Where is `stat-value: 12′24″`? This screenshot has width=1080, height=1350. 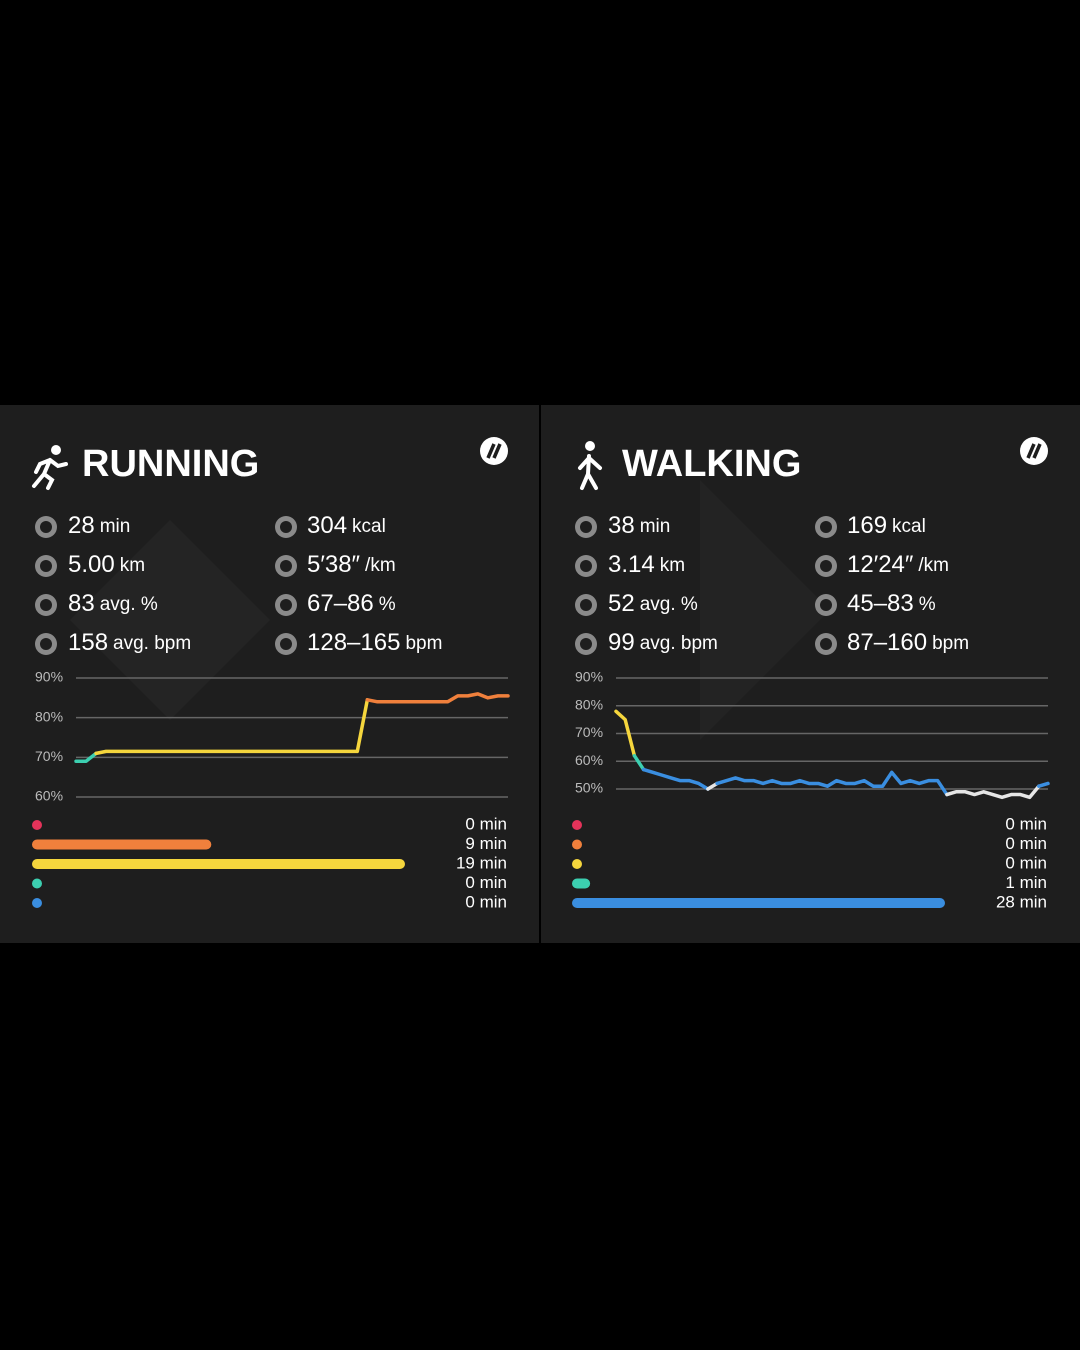 stat-value: 12′24″ is located at coordinates (880, 564).